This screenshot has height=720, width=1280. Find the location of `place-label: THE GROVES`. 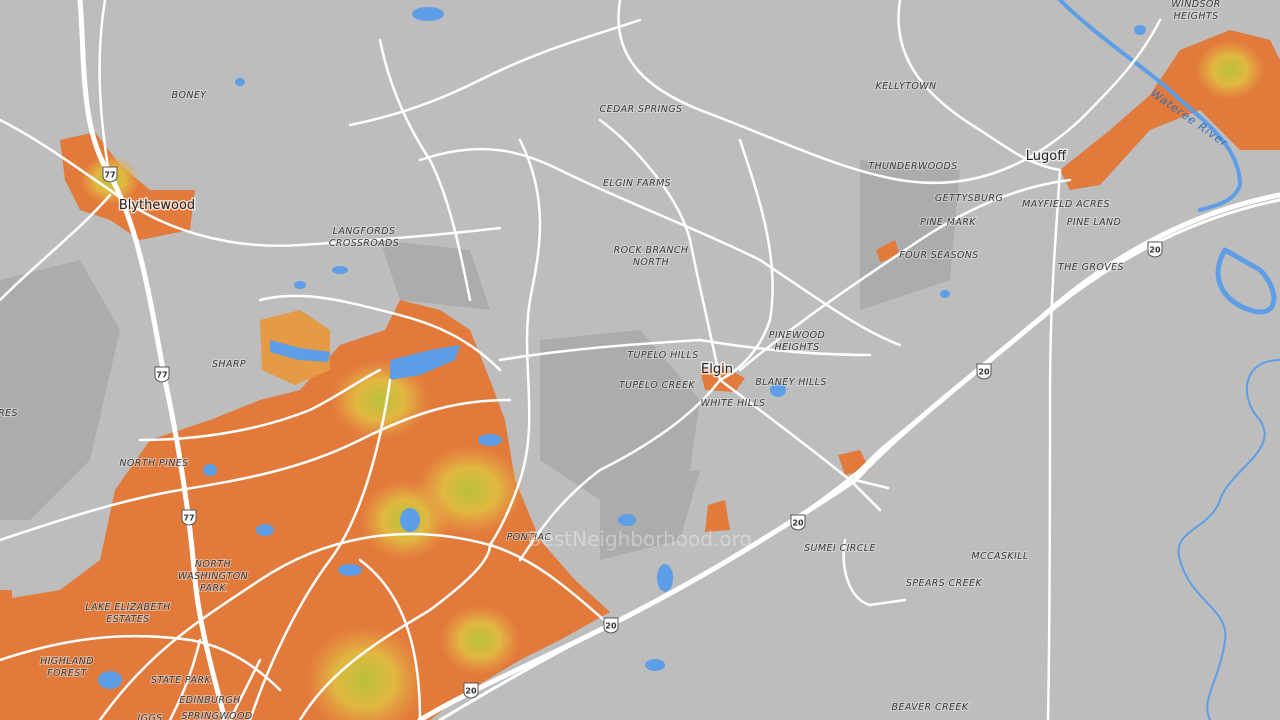

place-label: THE GROVES is located at coordinates (1091, 267).